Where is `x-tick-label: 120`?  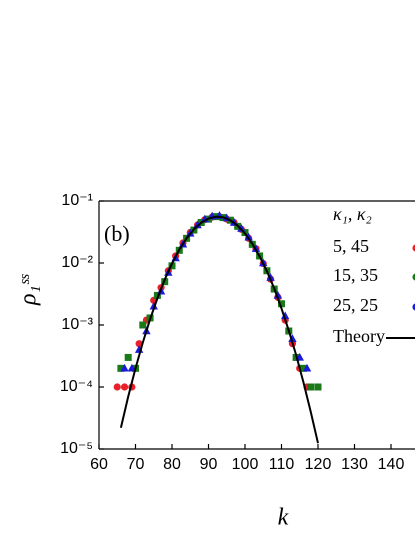
x-tick-label: 120 is located at coordinates (318, 464).